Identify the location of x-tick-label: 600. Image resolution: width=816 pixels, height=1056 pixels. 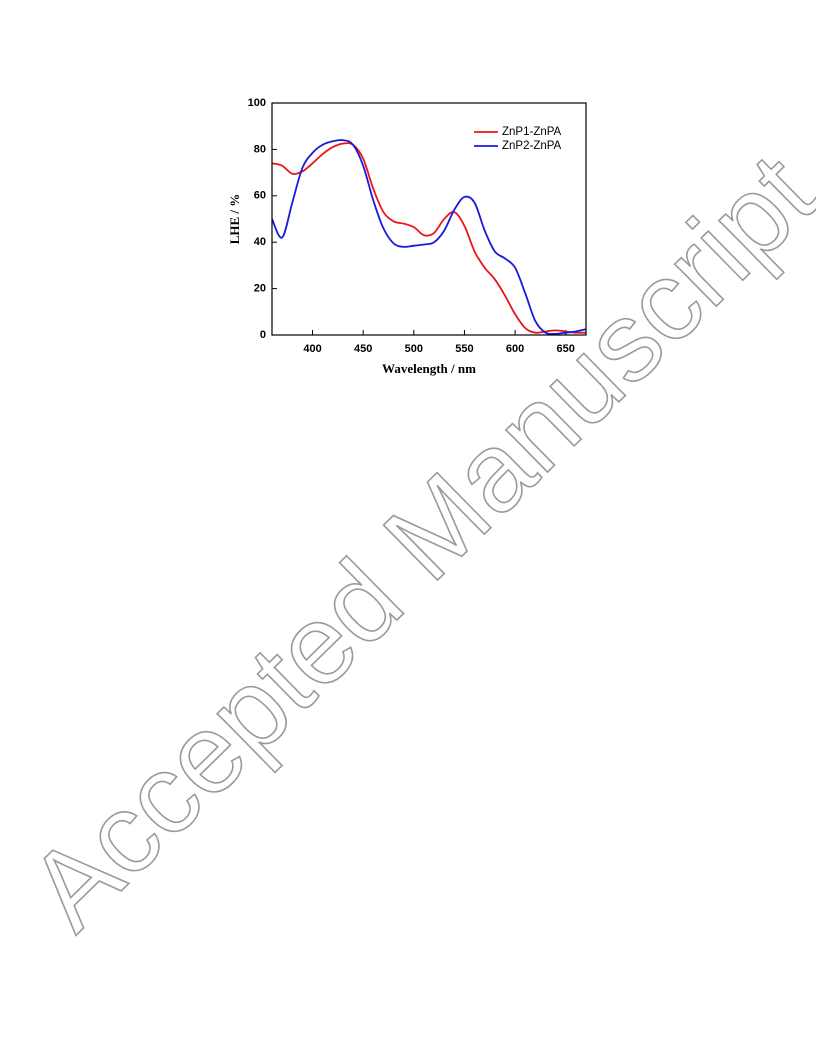
(515, 349).